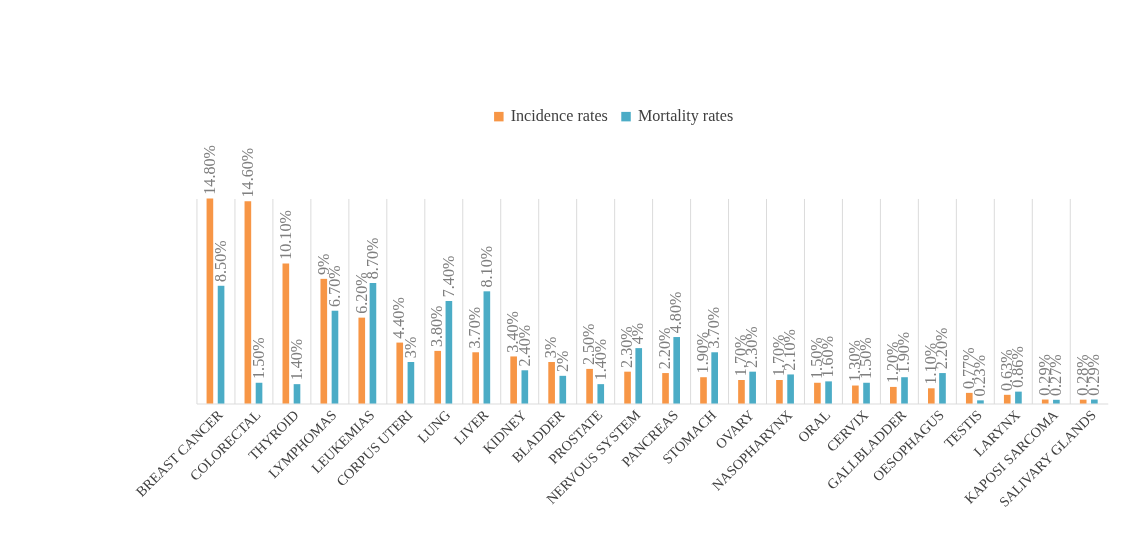 The width and height of the screenshot is (1122, 534). Describe the element at coordinates (296, 359) in the screenshot. I see `data-label: 1.40%` at that location.